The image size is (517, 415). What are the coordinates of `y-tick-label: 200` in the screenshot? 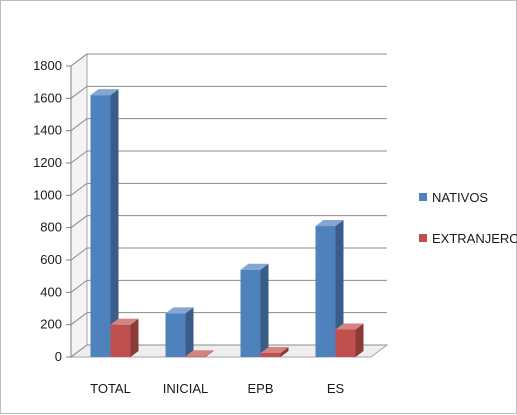 It's located at (51, 324).